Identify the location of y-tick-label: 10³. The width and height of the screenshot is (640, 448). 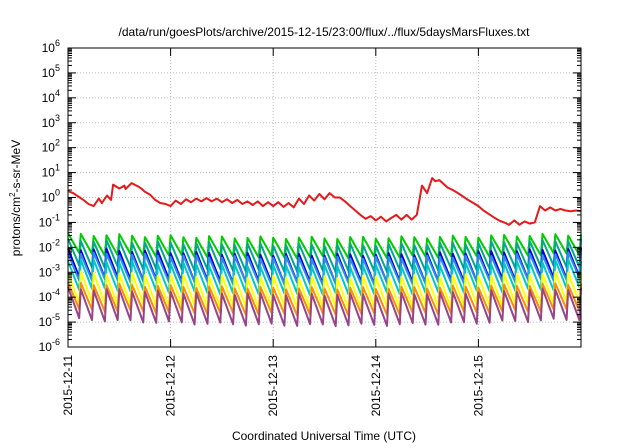
(51, 121).